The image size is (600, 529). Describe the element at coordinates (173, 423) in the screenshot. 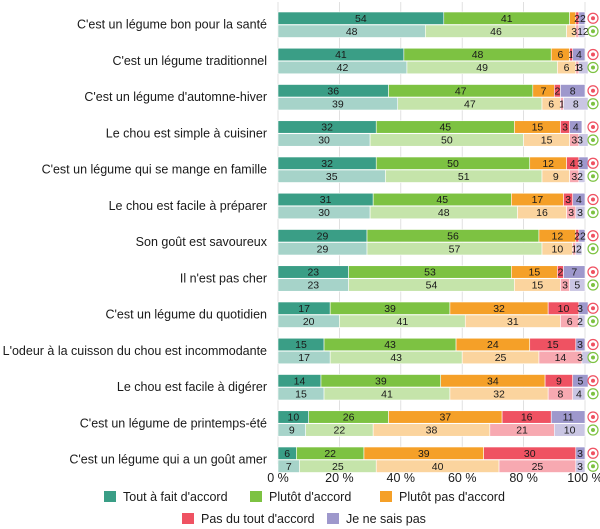

I see `category-label: C'est un légume de printemps-été` at that location.